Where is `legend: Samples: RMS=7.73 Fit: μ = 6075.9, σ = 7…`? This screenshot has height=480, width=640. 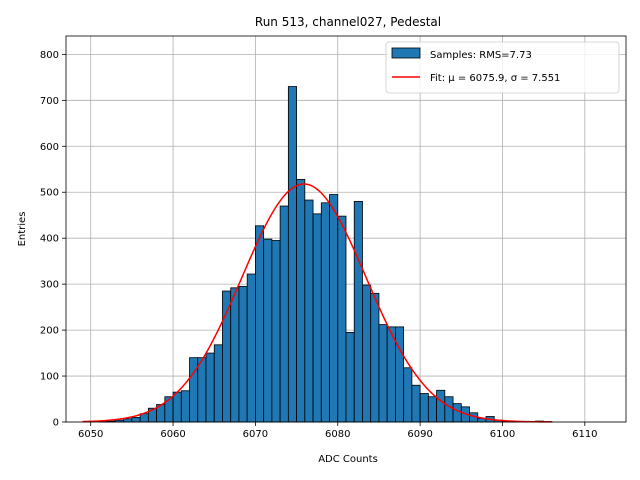 legend: Samples: RMS=7.73 Fit: μ = 6075.9, σ = 7… is located at coordinates (502, 67).